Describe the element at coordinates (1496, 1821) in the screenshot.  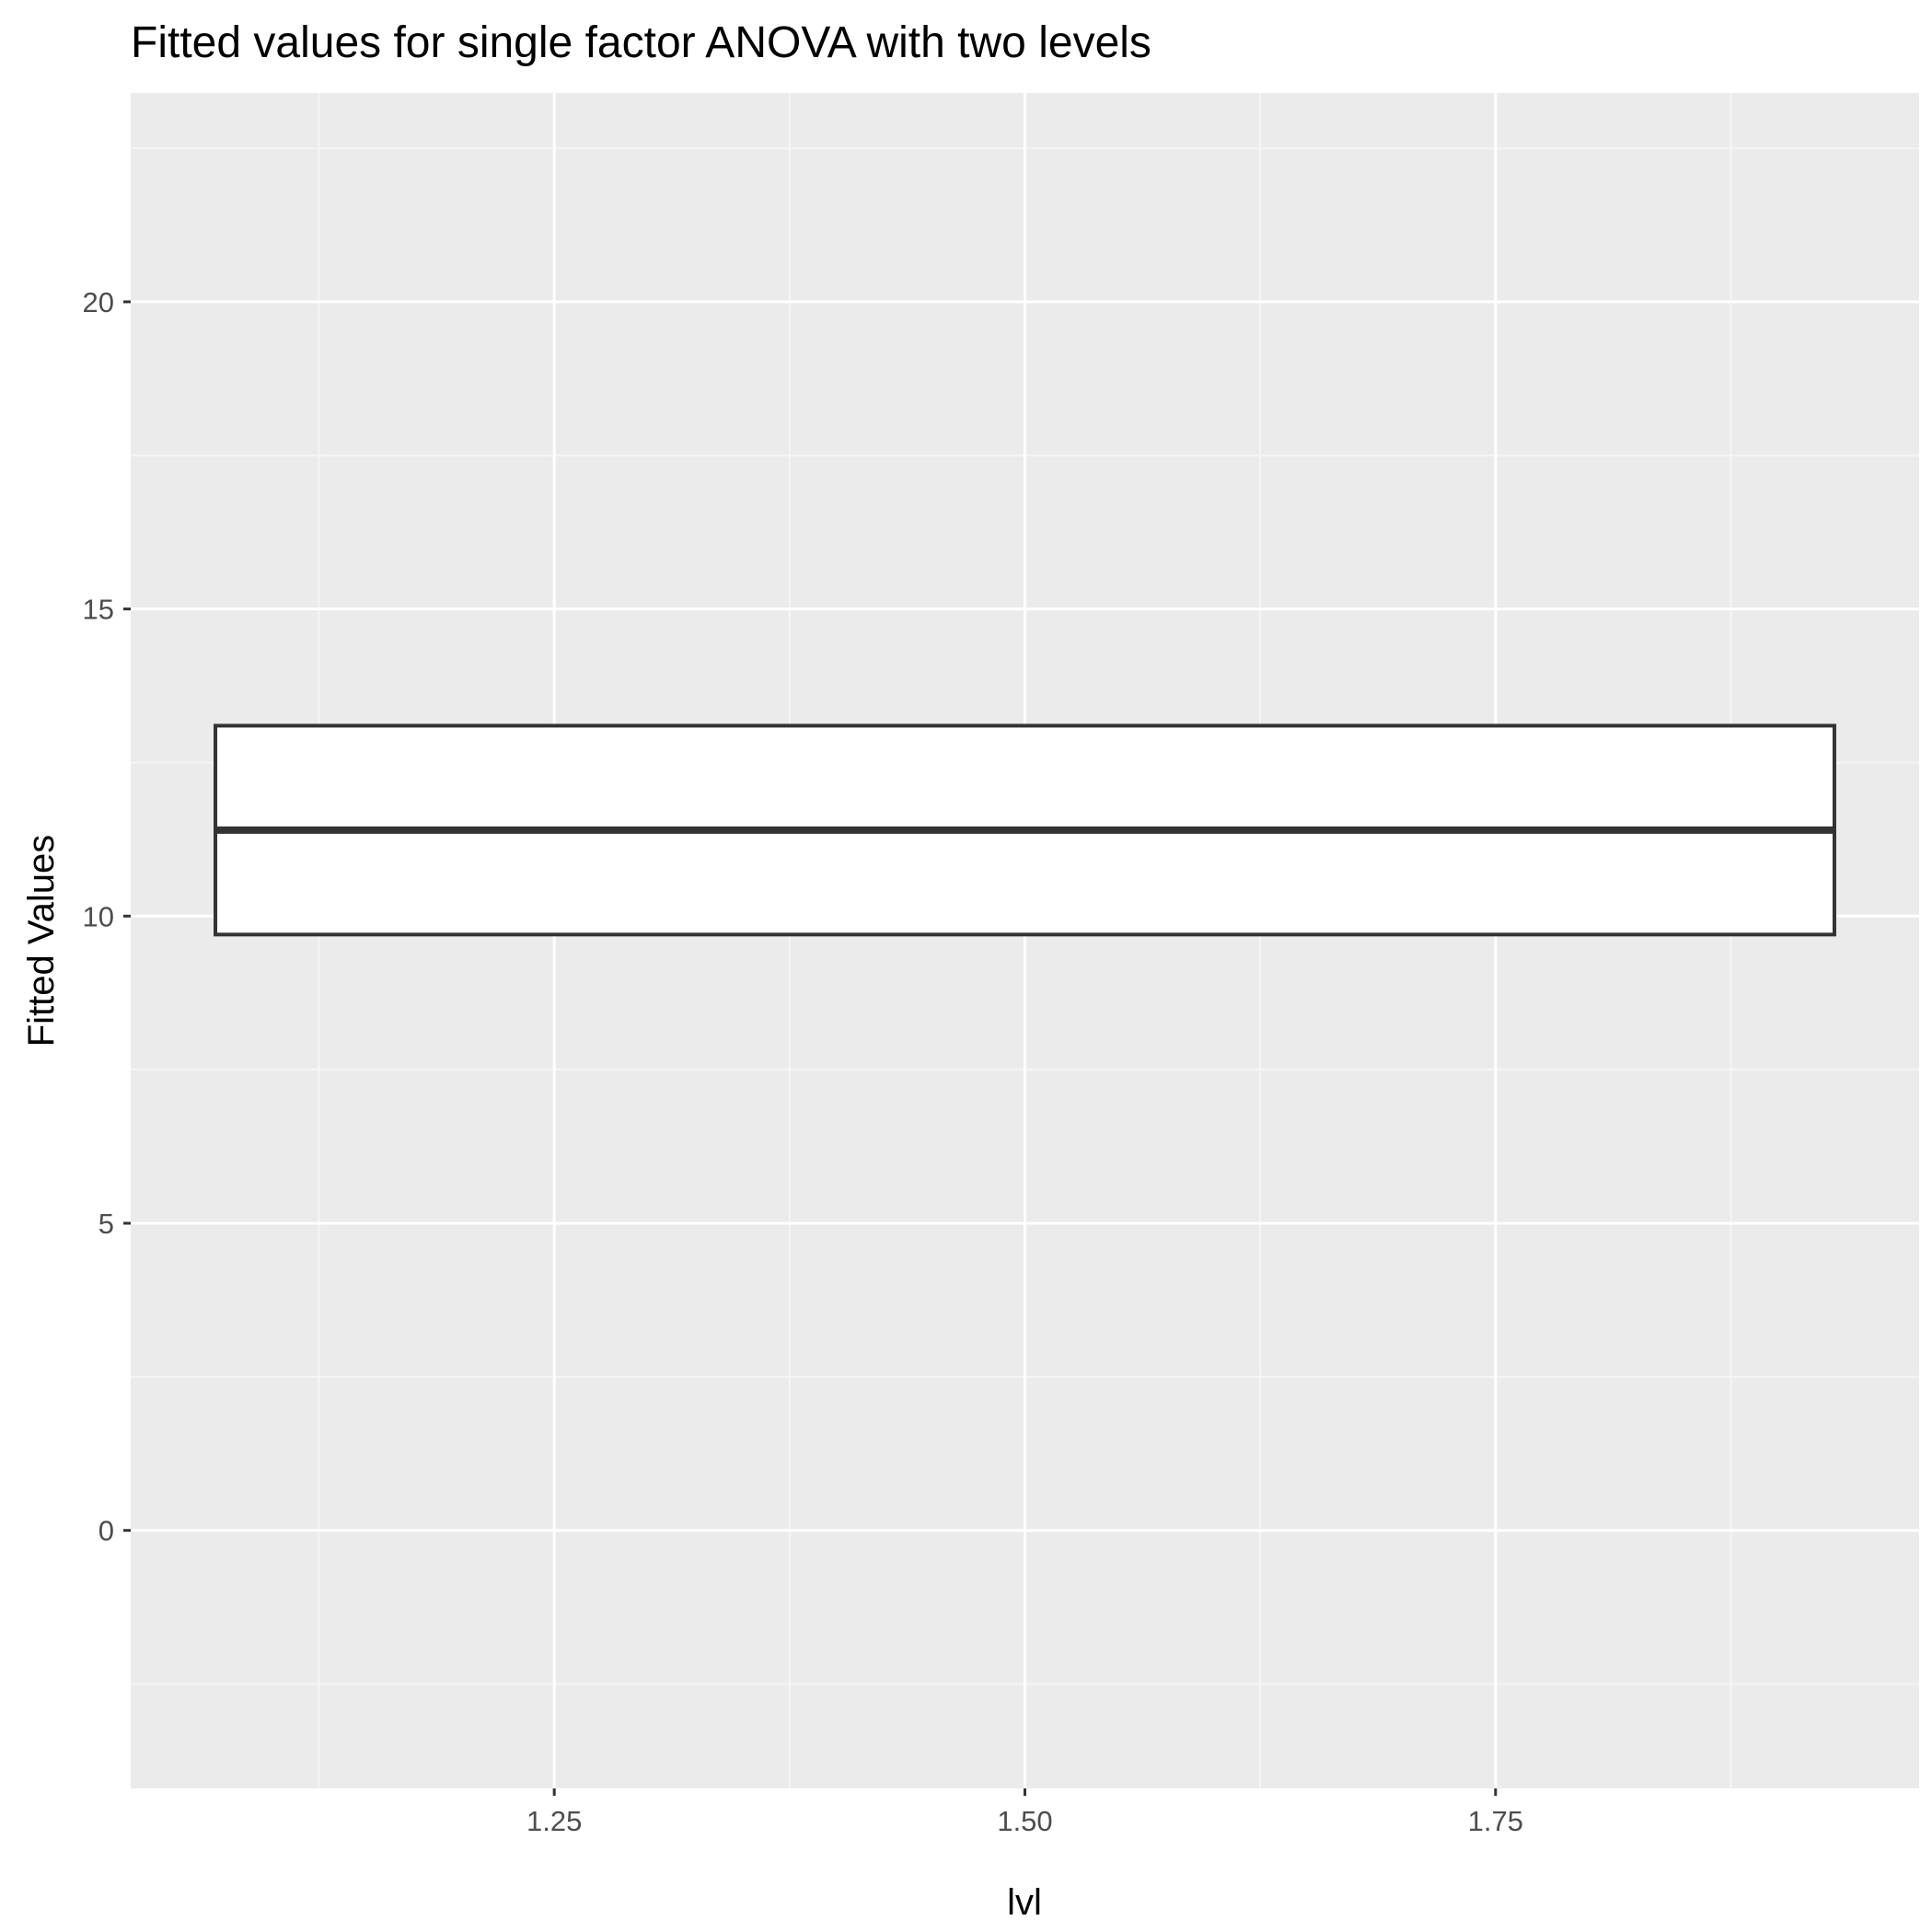
I see `x-tick-label: 1.75` at that location.